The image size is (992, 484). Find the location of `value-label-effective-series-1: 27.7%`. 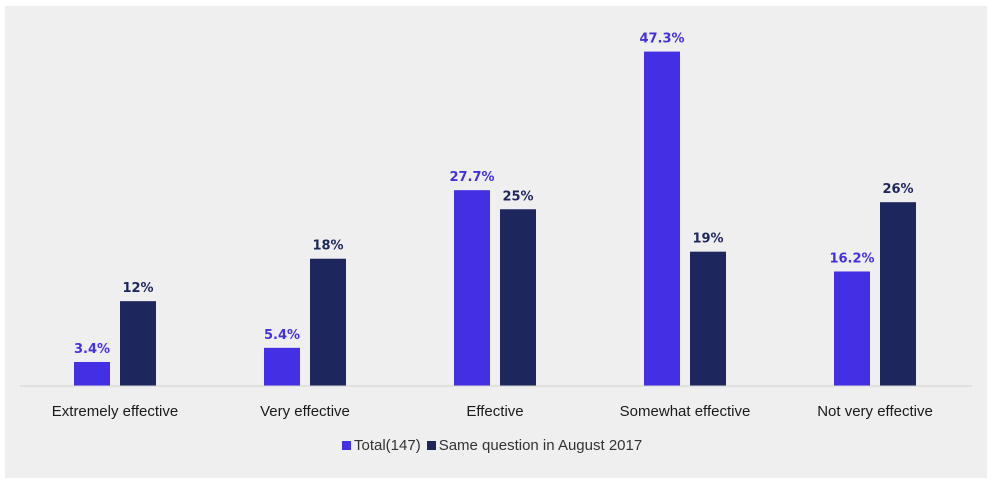

value-label-effective-series-1: 27.7% is located at coordinates (471, 177).